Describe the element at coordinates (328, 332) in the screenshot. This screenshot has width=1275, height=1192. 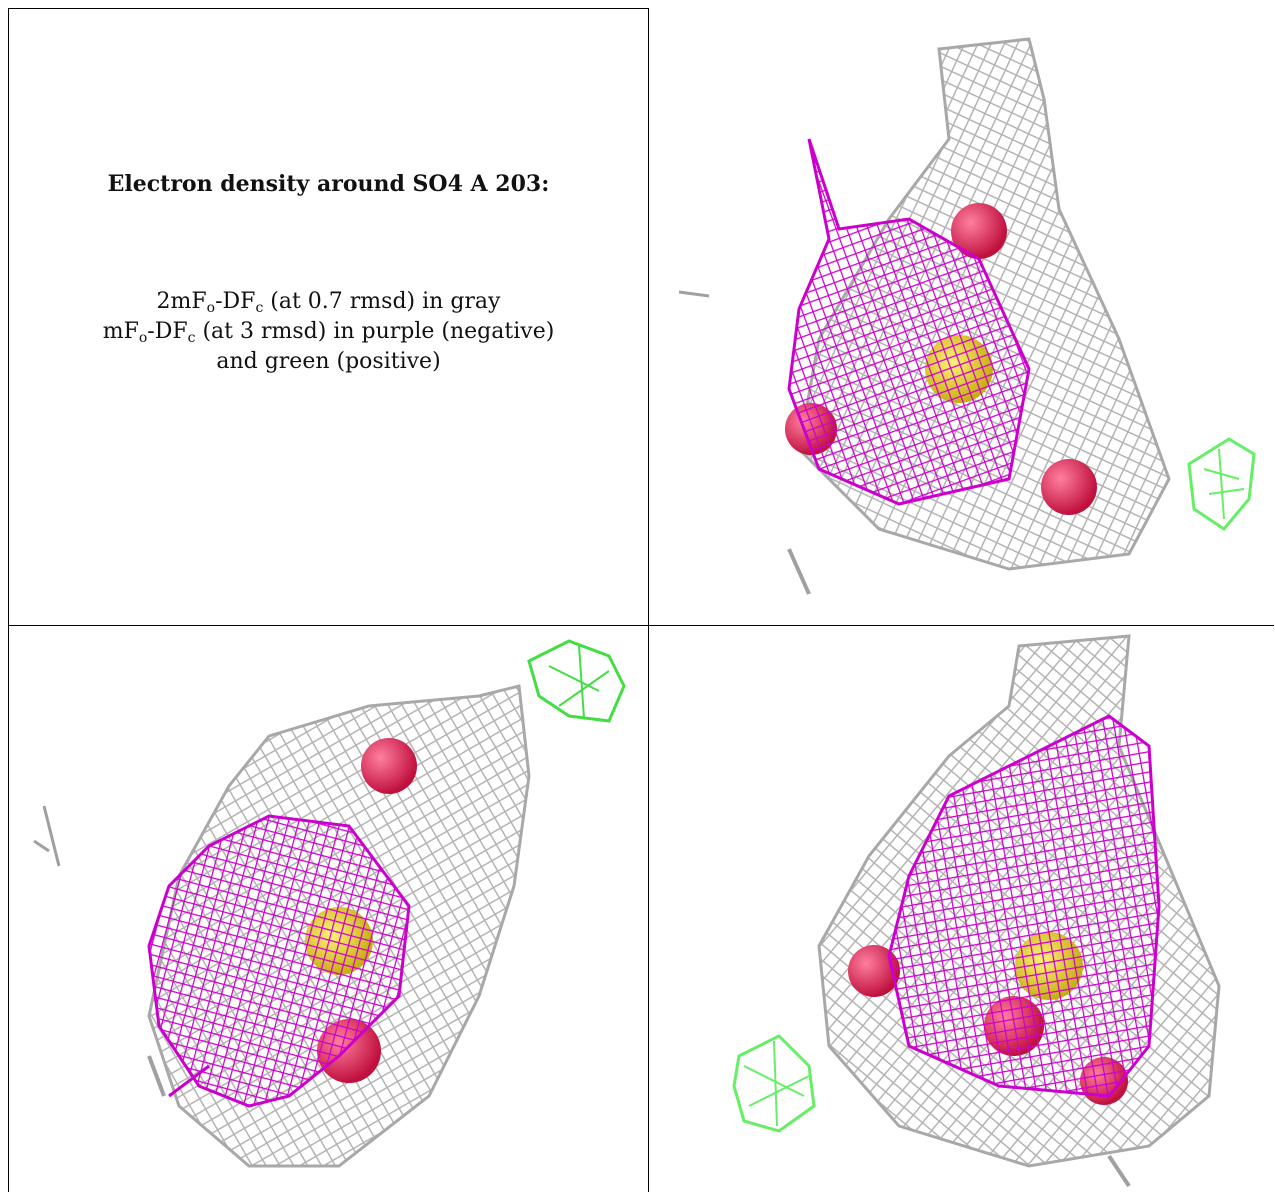
I see `legend-line-purple: mFo-DFc (at 3 rmsd) in purple (negative)` at that location.